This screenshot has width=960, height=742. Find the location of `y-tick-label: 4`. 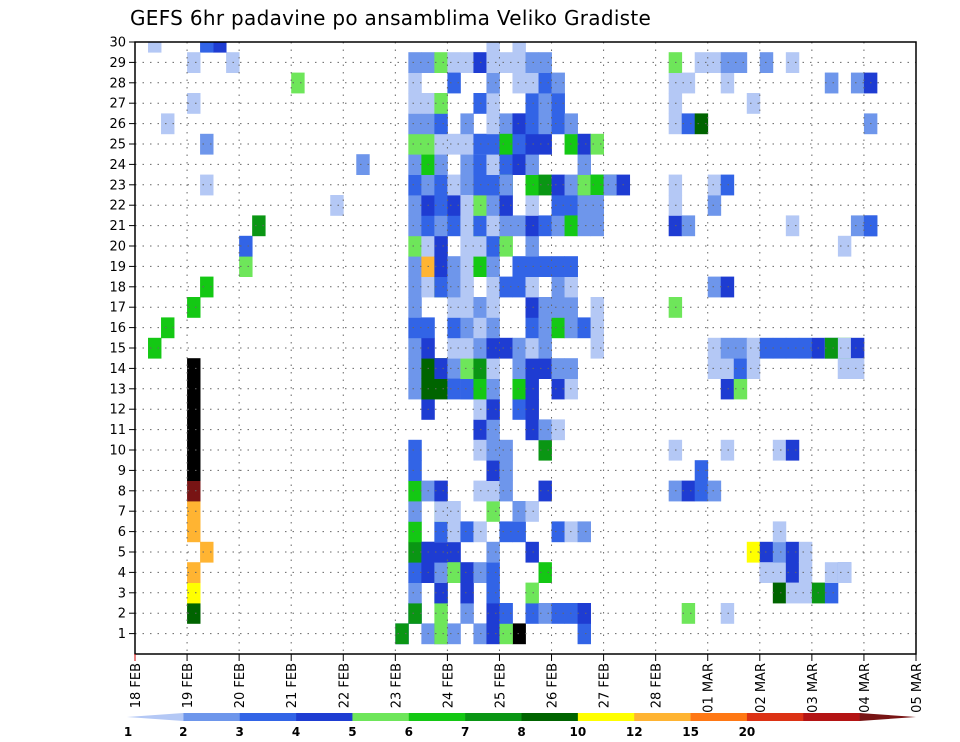

y-tick-label: 4 is located at coordinates (122, 573).